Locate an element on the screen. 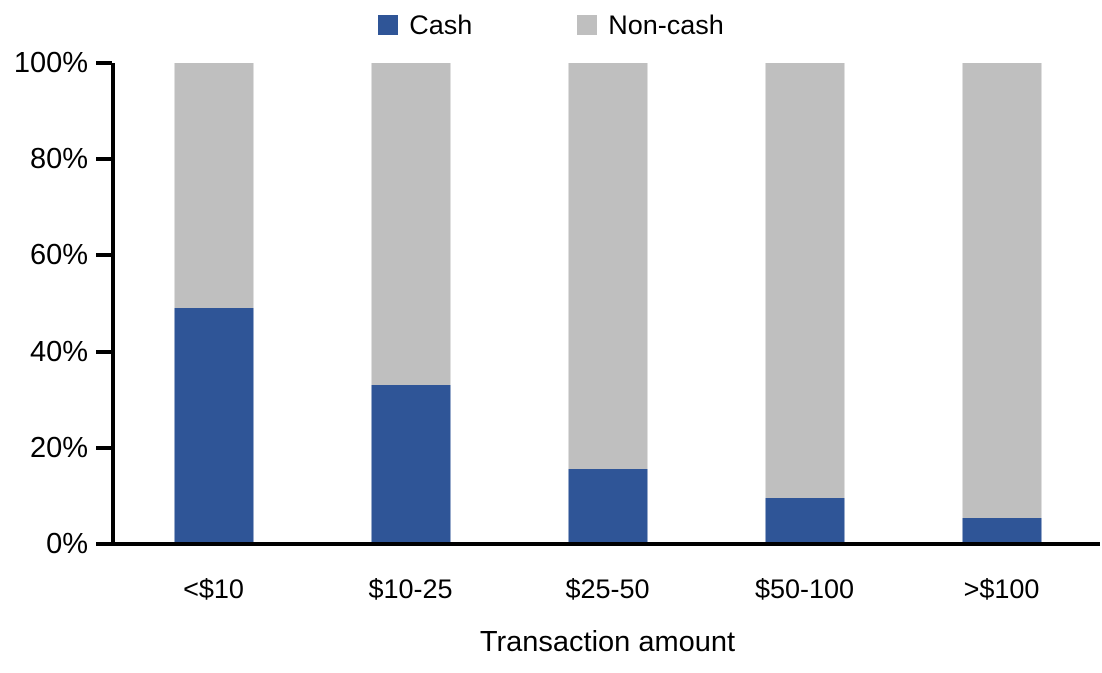 The width and height of the screenshot is (1102, 673). y-axis-label: 20% is located at coordinates (58, 447).